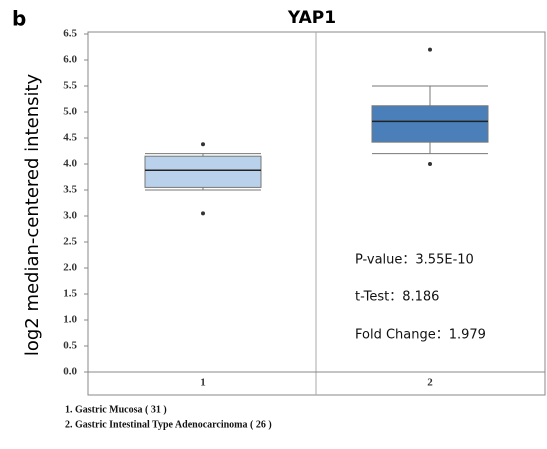  What do you see at coordinates (70, 242) in the screenshot?
I see `y-tick-label: 2.5` at bounding box center [70, 242].